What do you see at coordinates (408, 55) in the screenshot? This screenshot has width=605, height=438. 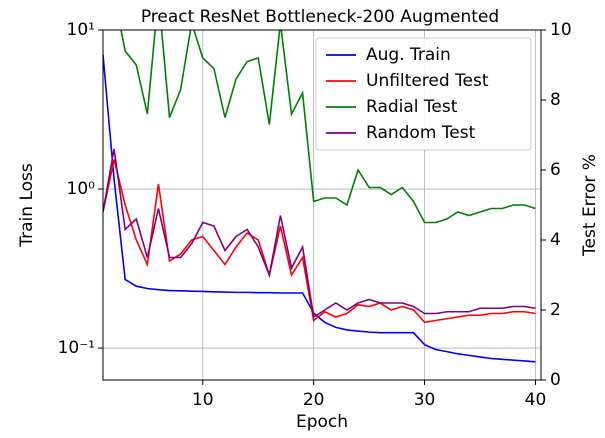 I see `legend-label: Aug. Train` at bounding box center [408, 55].